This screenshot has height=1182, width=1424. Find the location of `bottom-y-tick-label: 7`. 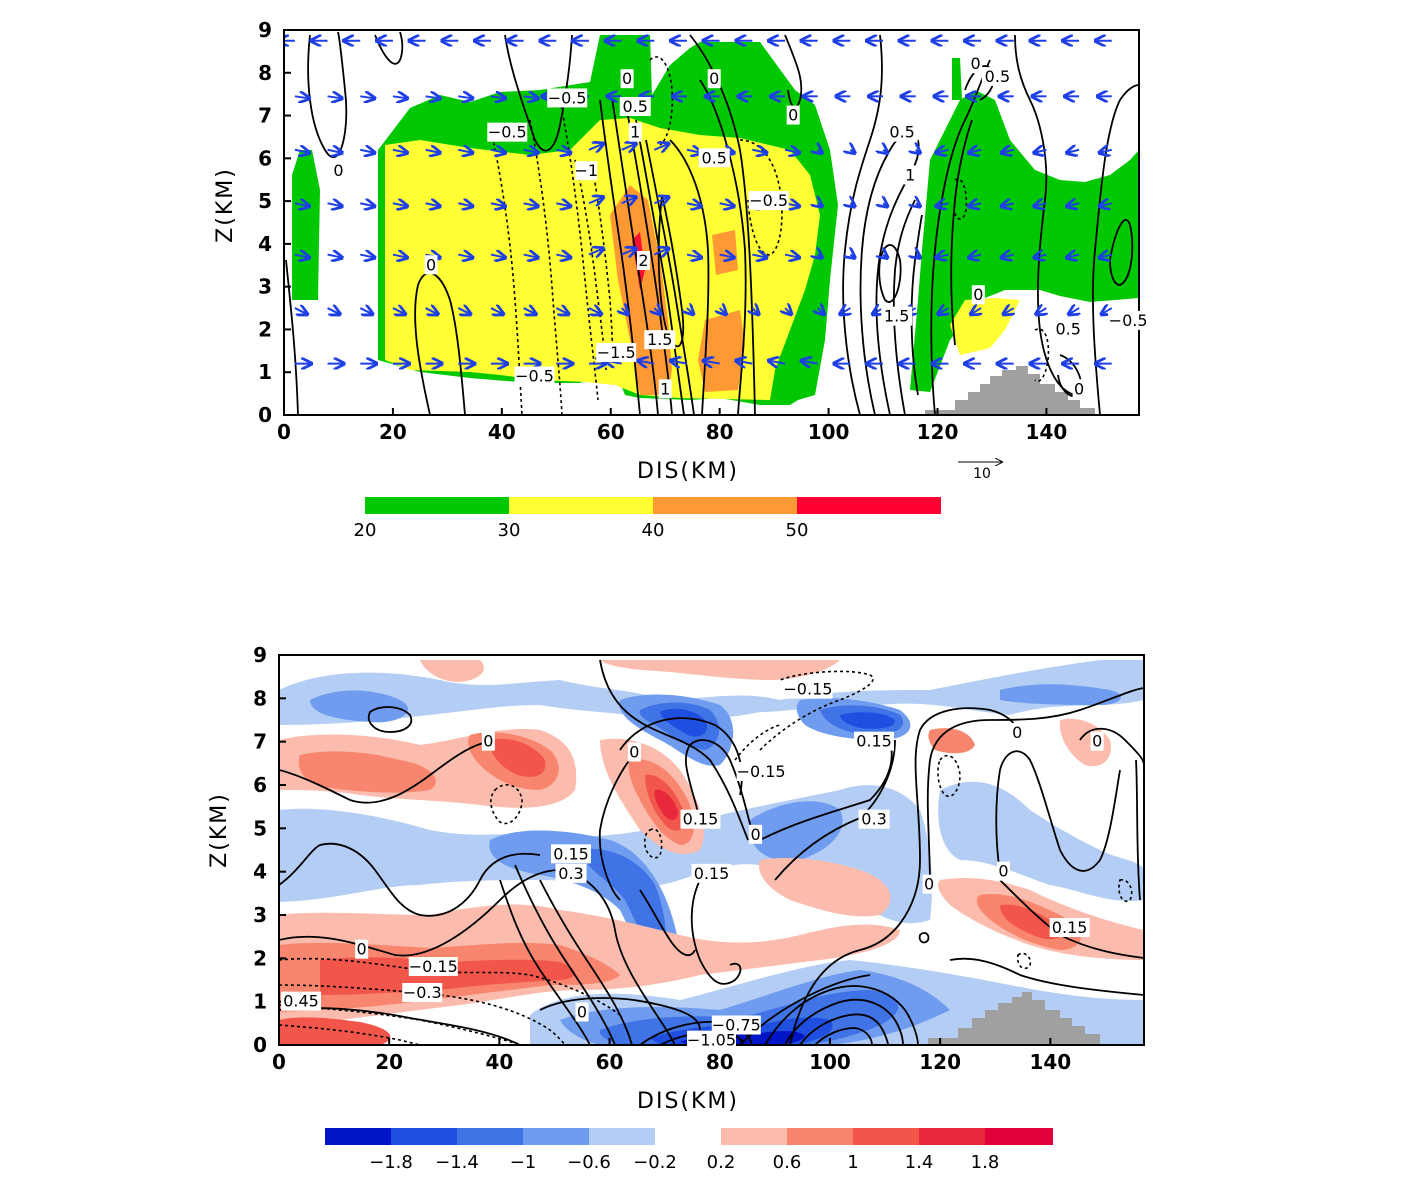

bottom-y-tick-label: 7 is located at coordinates (260, 742).